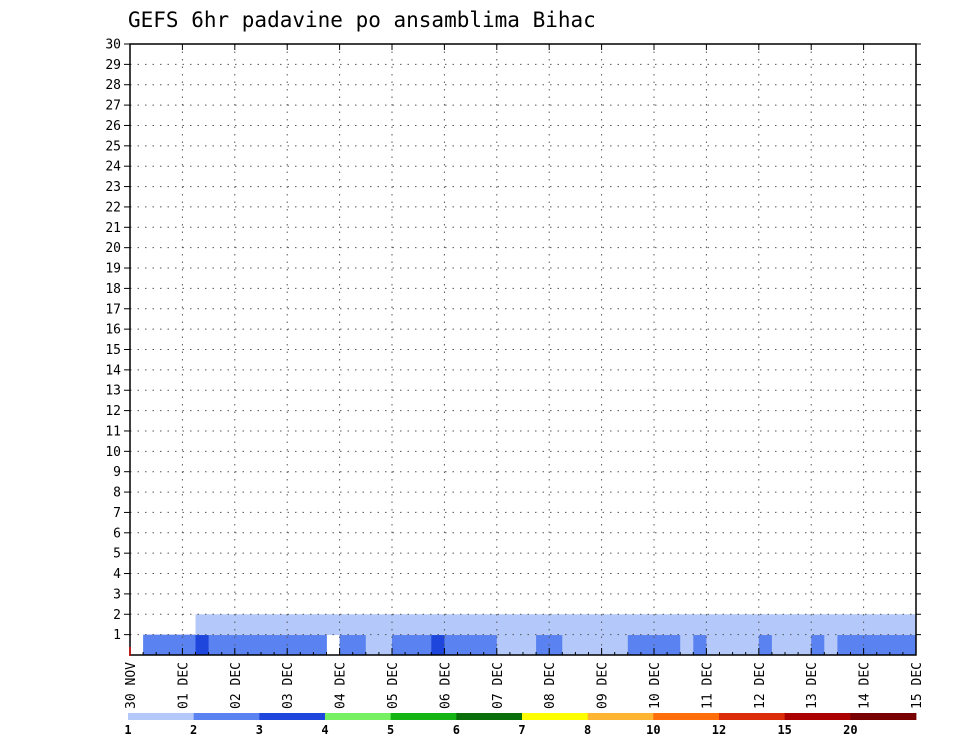 This screenshot has width=960, height=742. Describe the element at coordinates (113, 350) in the screenshot. I see `y-tick-label: 15` at that location.